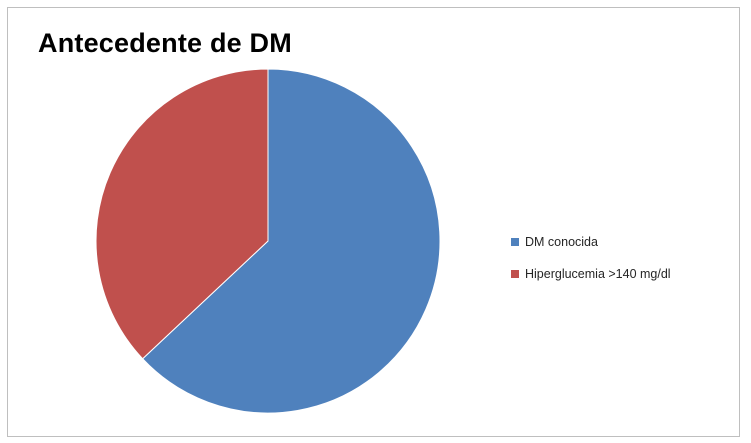 Image resolution: width=751 pixels, height=443 pixels. I want to click on legend-item-hiperglucemia: Hiperglucemia >140 mg/dl, so click(591, 274).